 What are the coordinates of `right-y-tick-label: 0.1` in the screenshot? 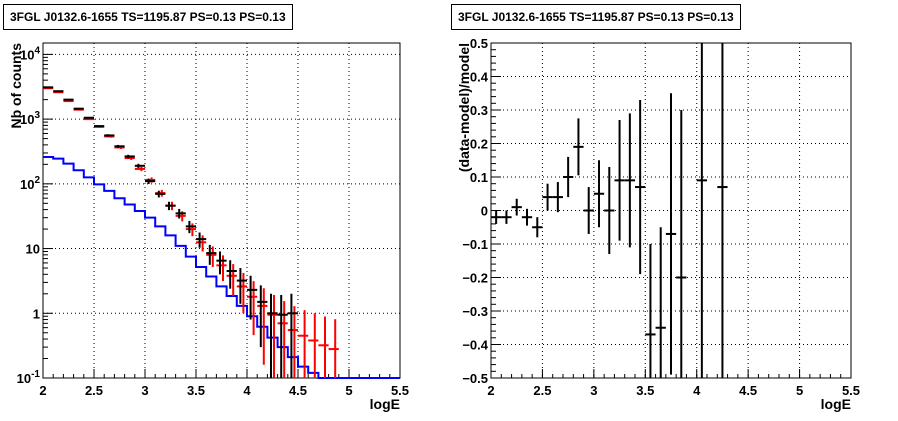 It's located at (479, 177).